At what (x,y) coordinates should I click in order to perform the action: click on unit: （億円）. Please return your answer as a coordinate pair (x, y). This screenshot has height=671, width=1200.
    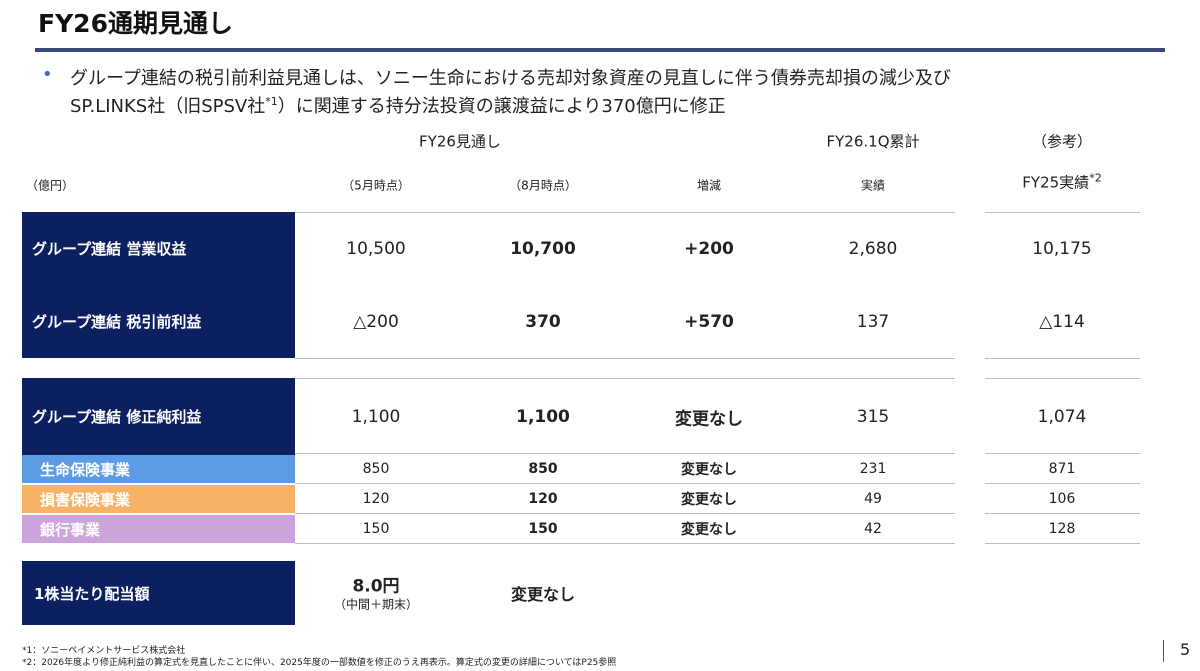
    Looking at the image, I should click on (50, 185).